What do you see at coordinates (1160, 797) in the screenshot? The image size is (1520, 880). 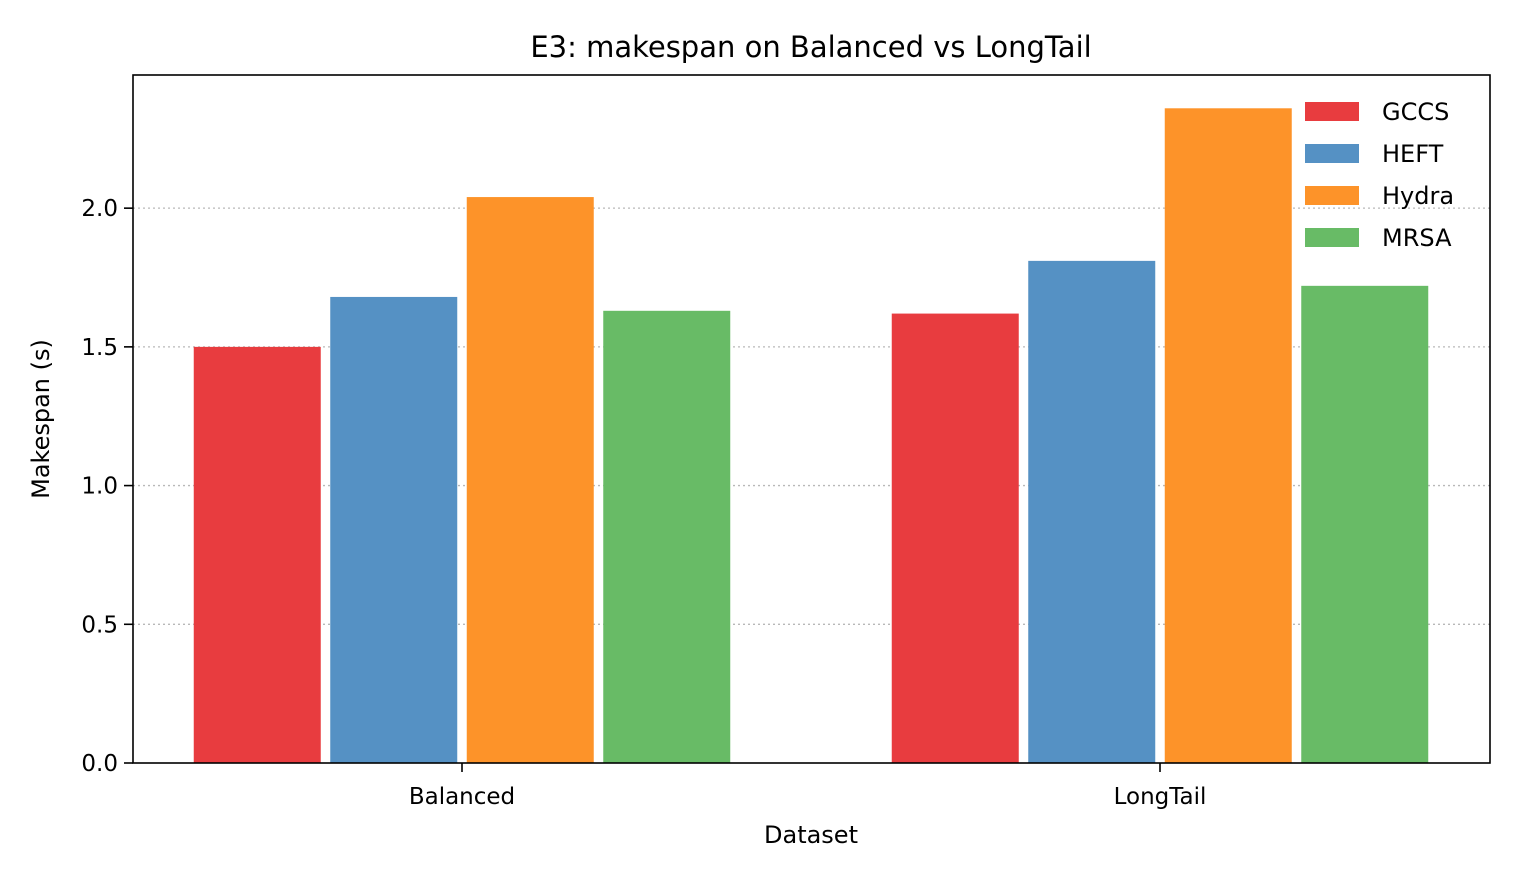 I see `x-tick-label: LongTail` at bounding box center [1160, 797].